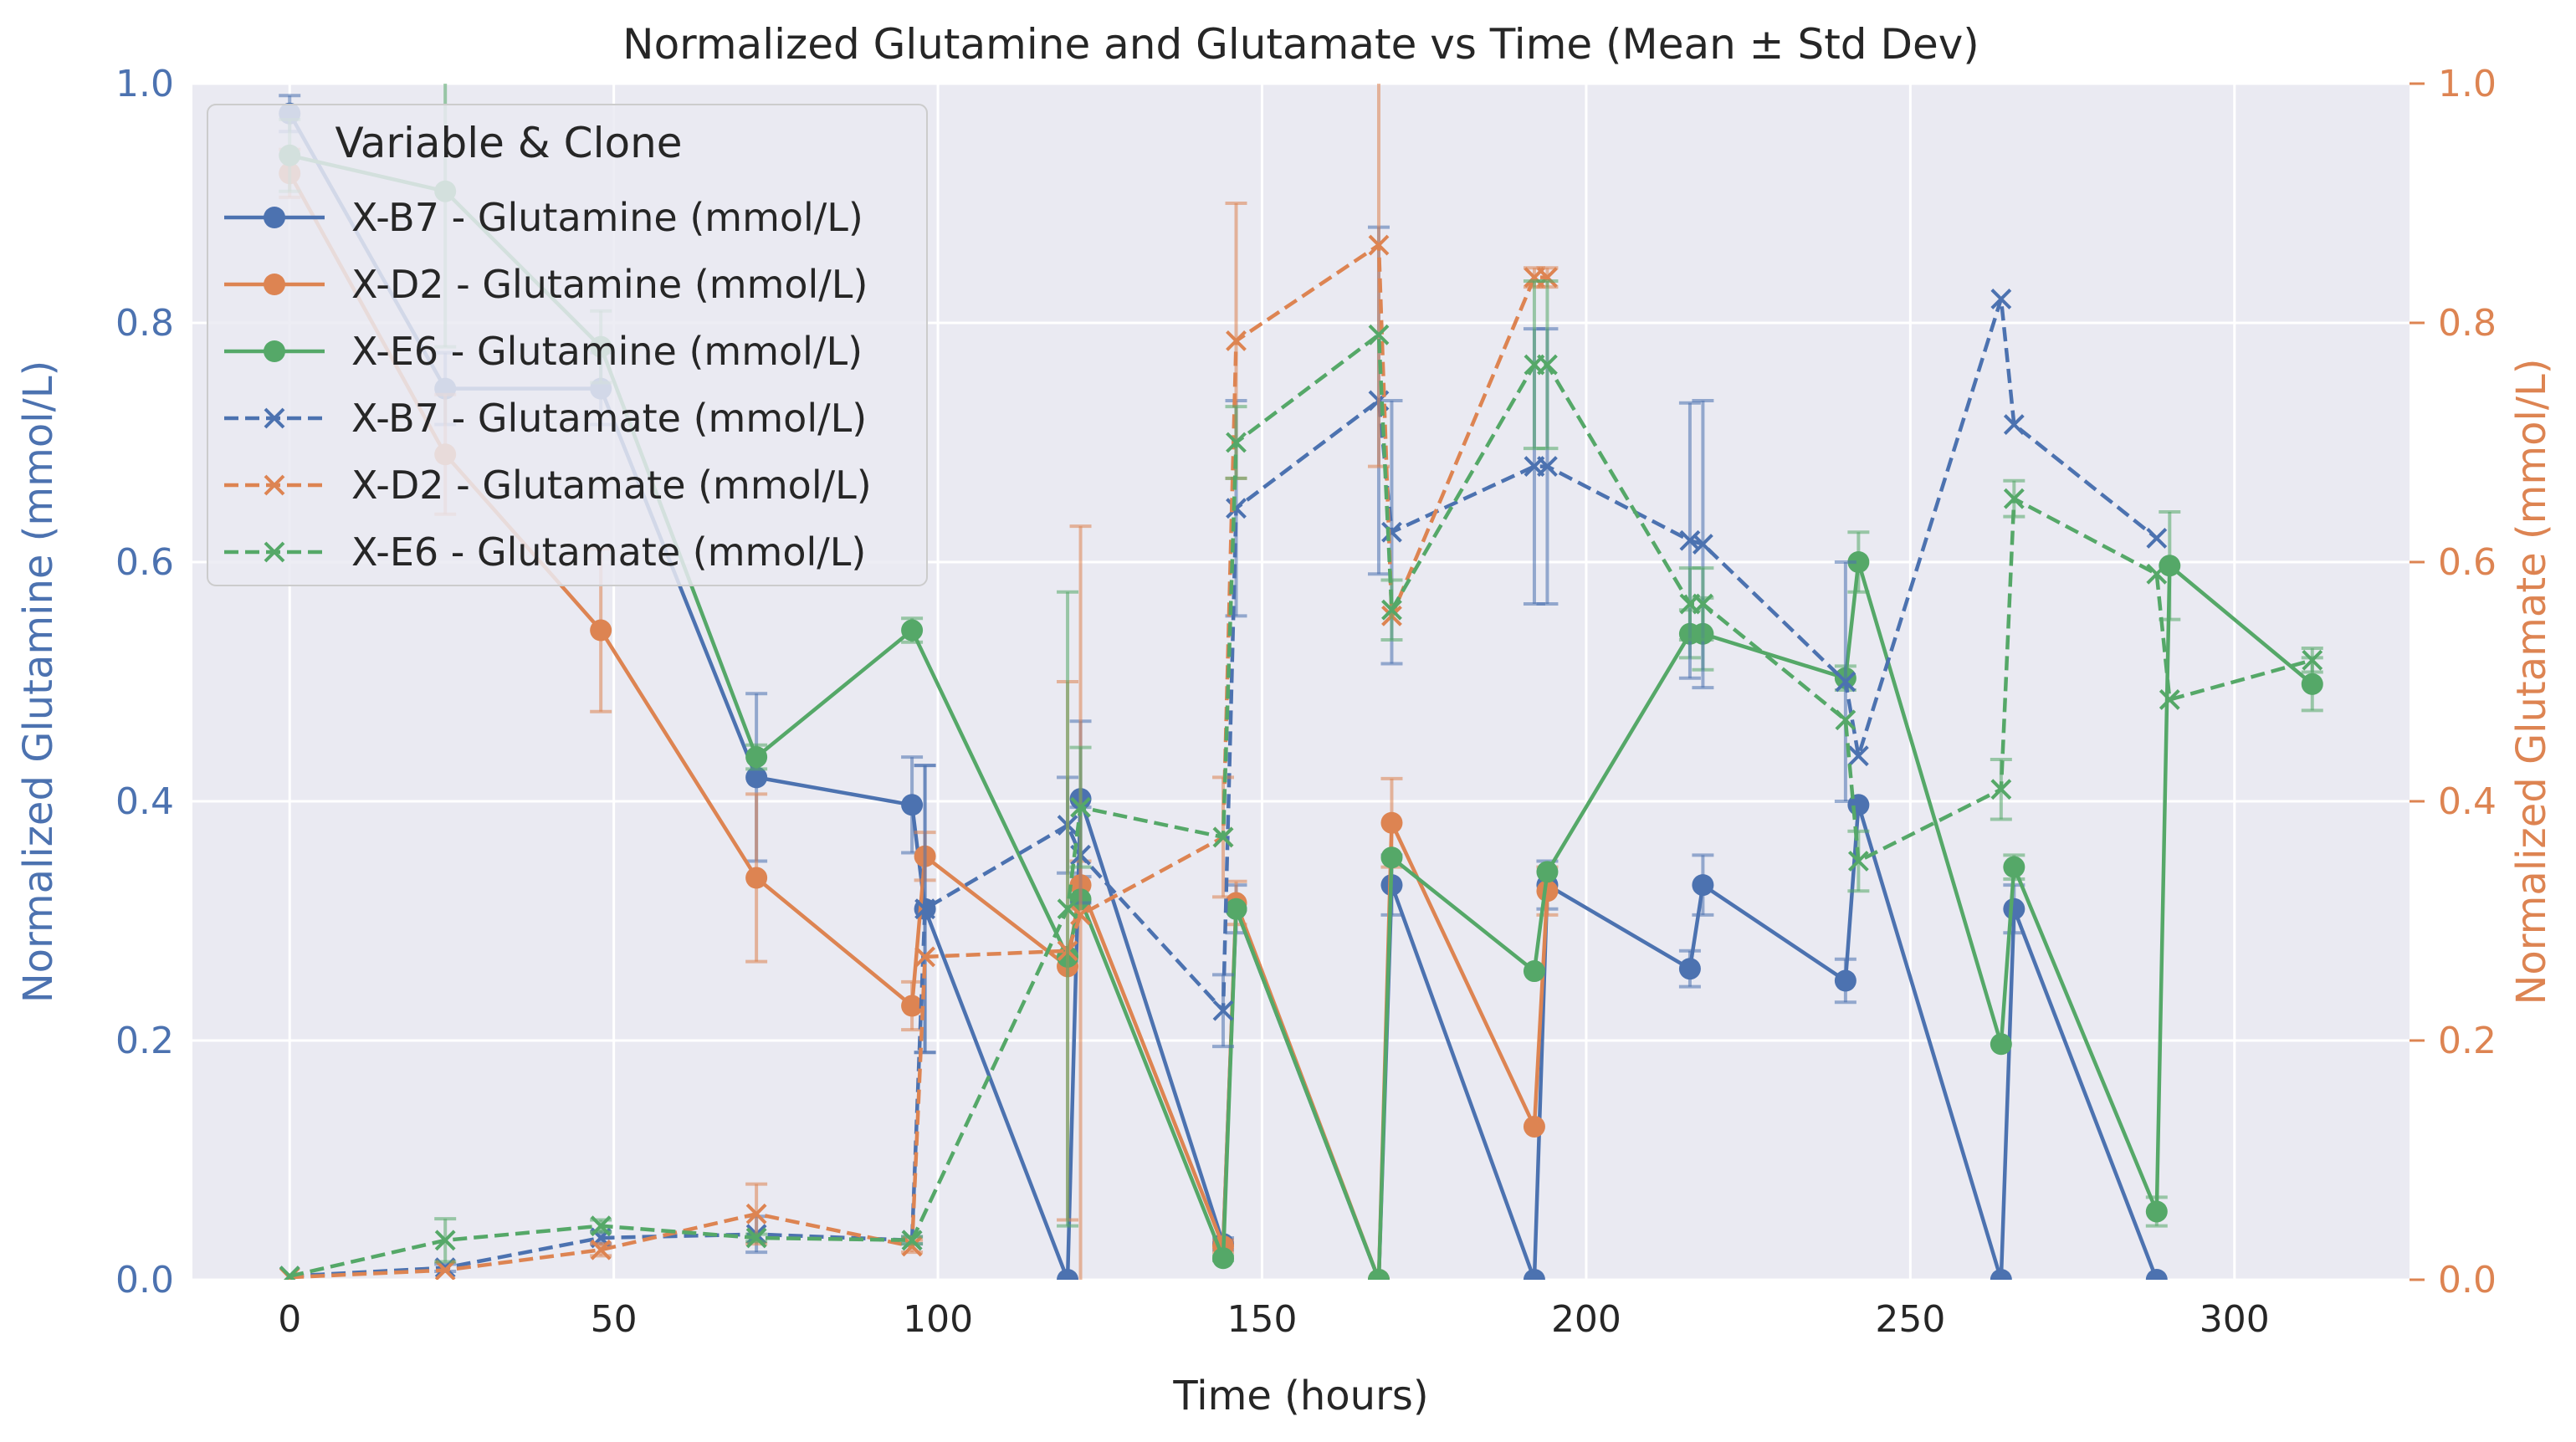 The height and width of the screenshot is (1442, 2576). What do you see at coordinates (607, 351) in the screenshot?
I see `legend-label: X-E6 - Glutamine (mmol/L)` at bounding box center [607, 351].